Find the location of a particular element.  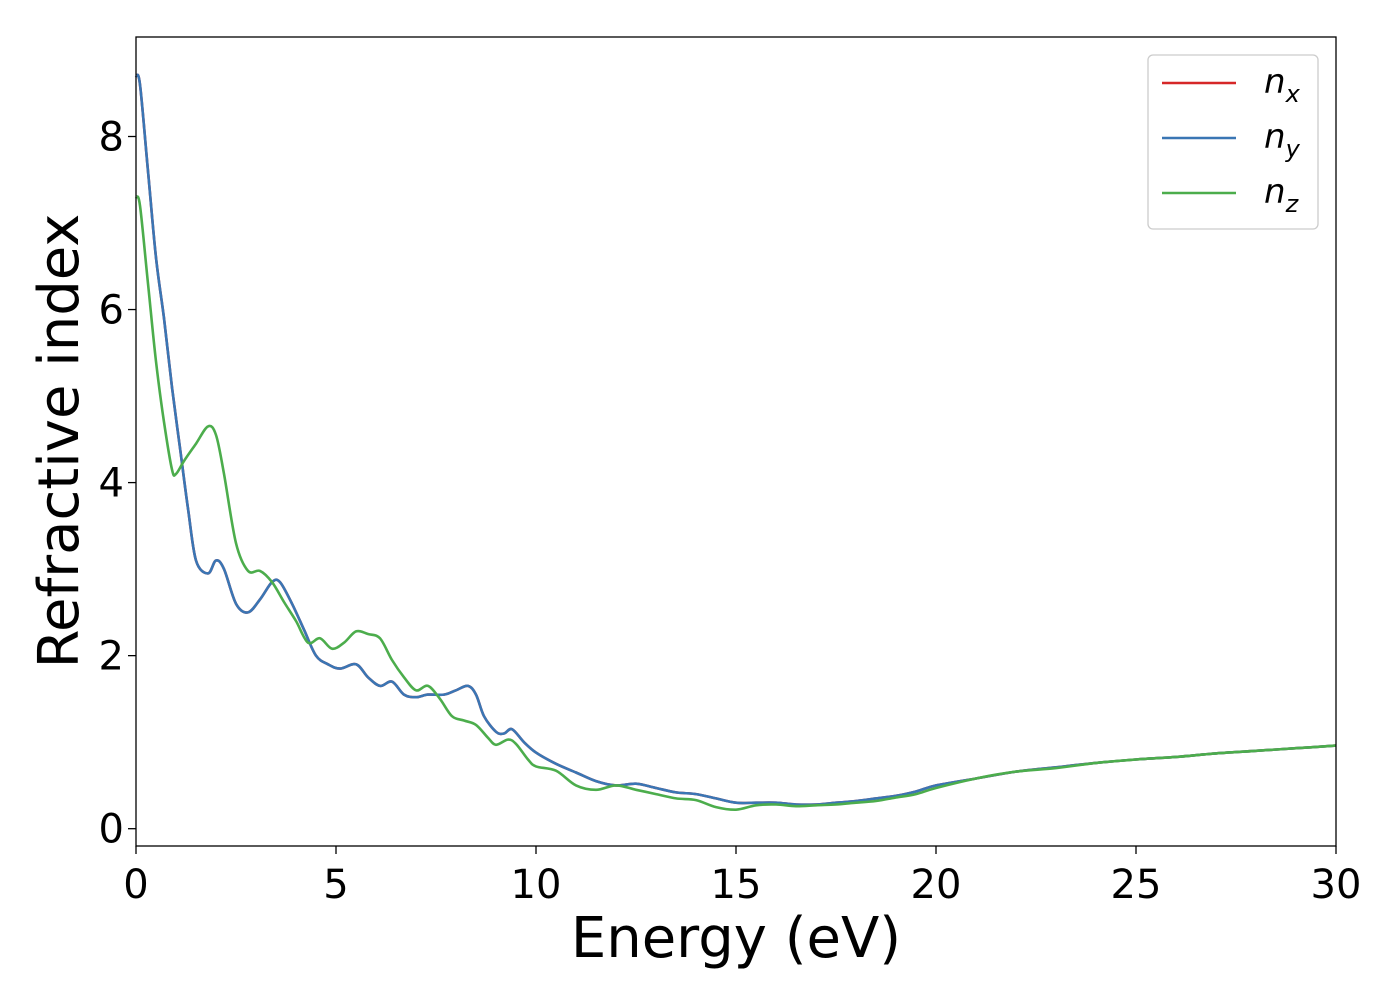

x-axis-label: Energy (eV) is located at coordinates (736, 938).